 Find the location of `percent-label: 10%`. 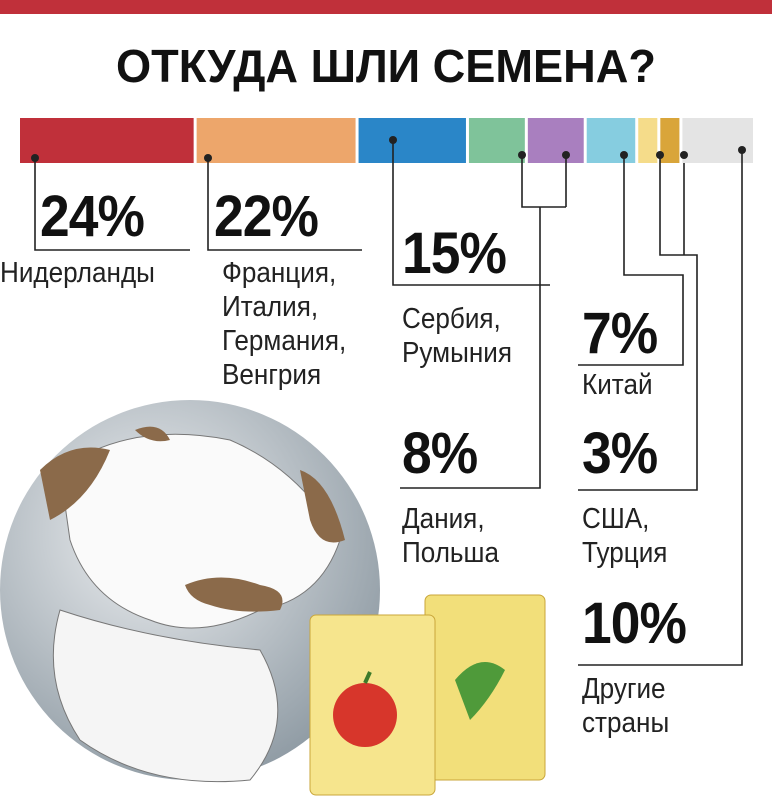

percent-label: 10% is located at coordinates (634, 623).